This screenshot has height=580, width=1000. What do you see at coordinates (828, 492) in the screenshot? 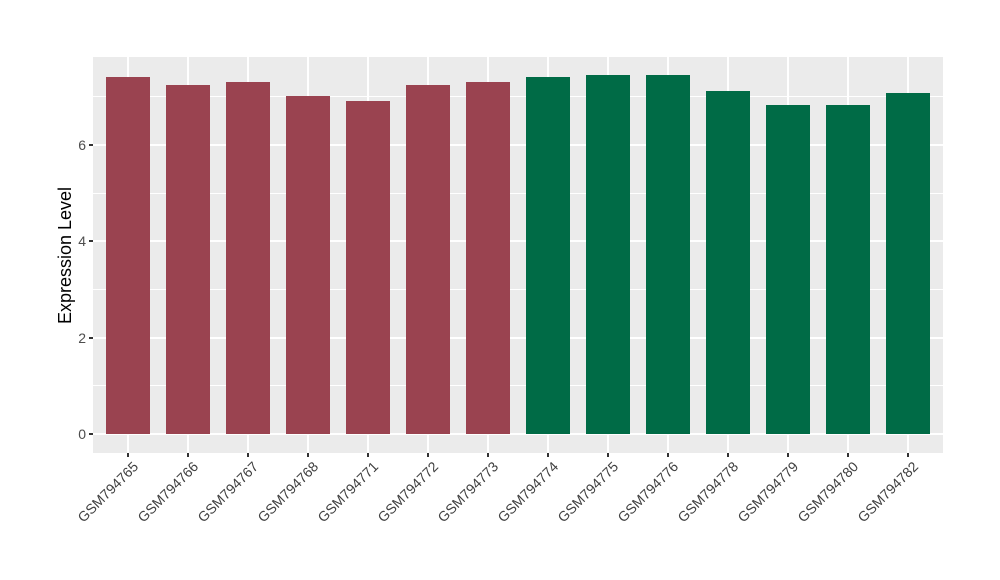
I see `x-tick-label-GSM794780: GSM794780` at bounding box center [828, 492].